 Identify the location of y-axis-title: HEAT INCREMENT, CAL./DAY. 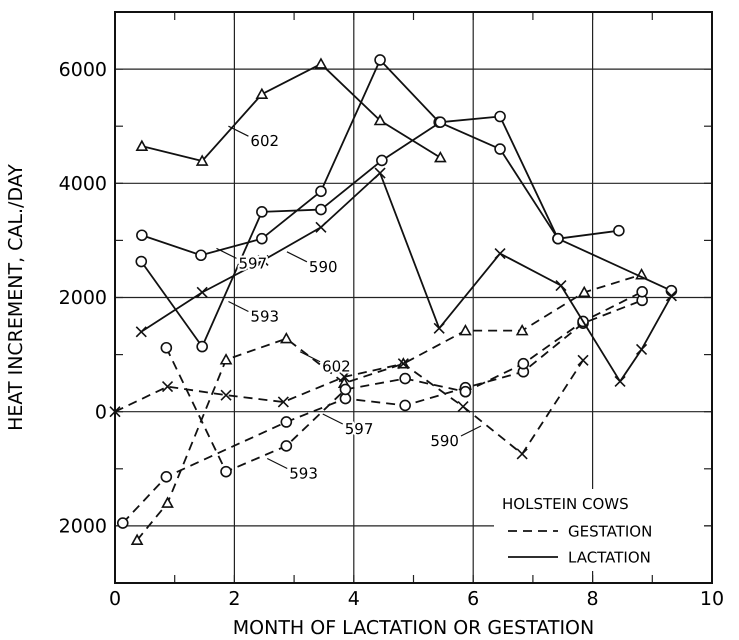
(16, 297).